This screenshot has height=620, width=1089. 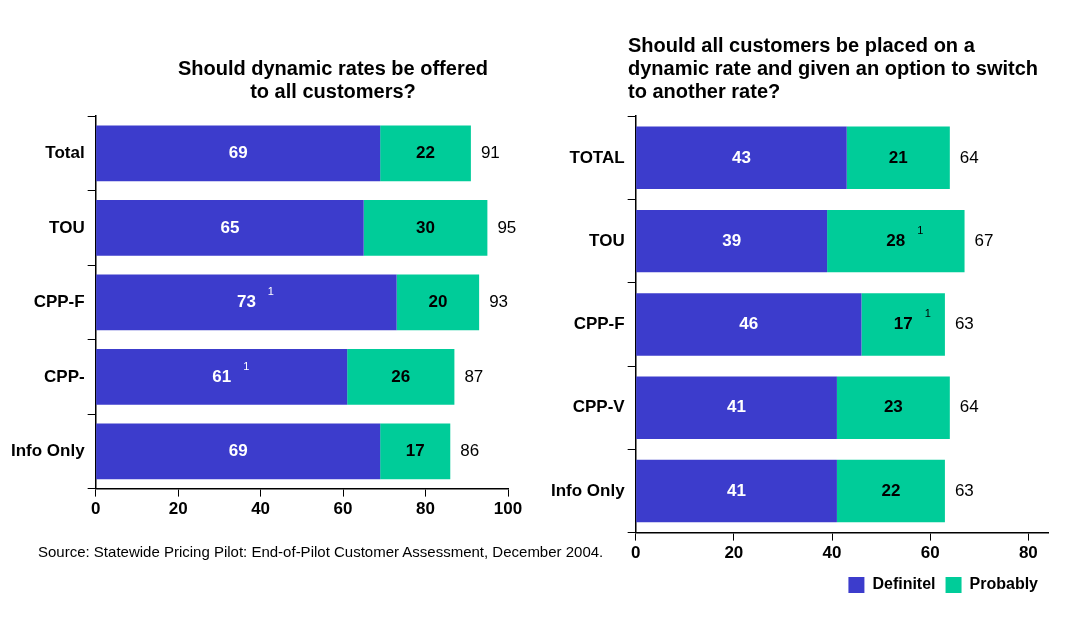 What do you see at coordinates (333, 80) in the screenshot?
I see `chart-title: Should dynamic rates be offered to all customers?` at bounding box center [333, 80].